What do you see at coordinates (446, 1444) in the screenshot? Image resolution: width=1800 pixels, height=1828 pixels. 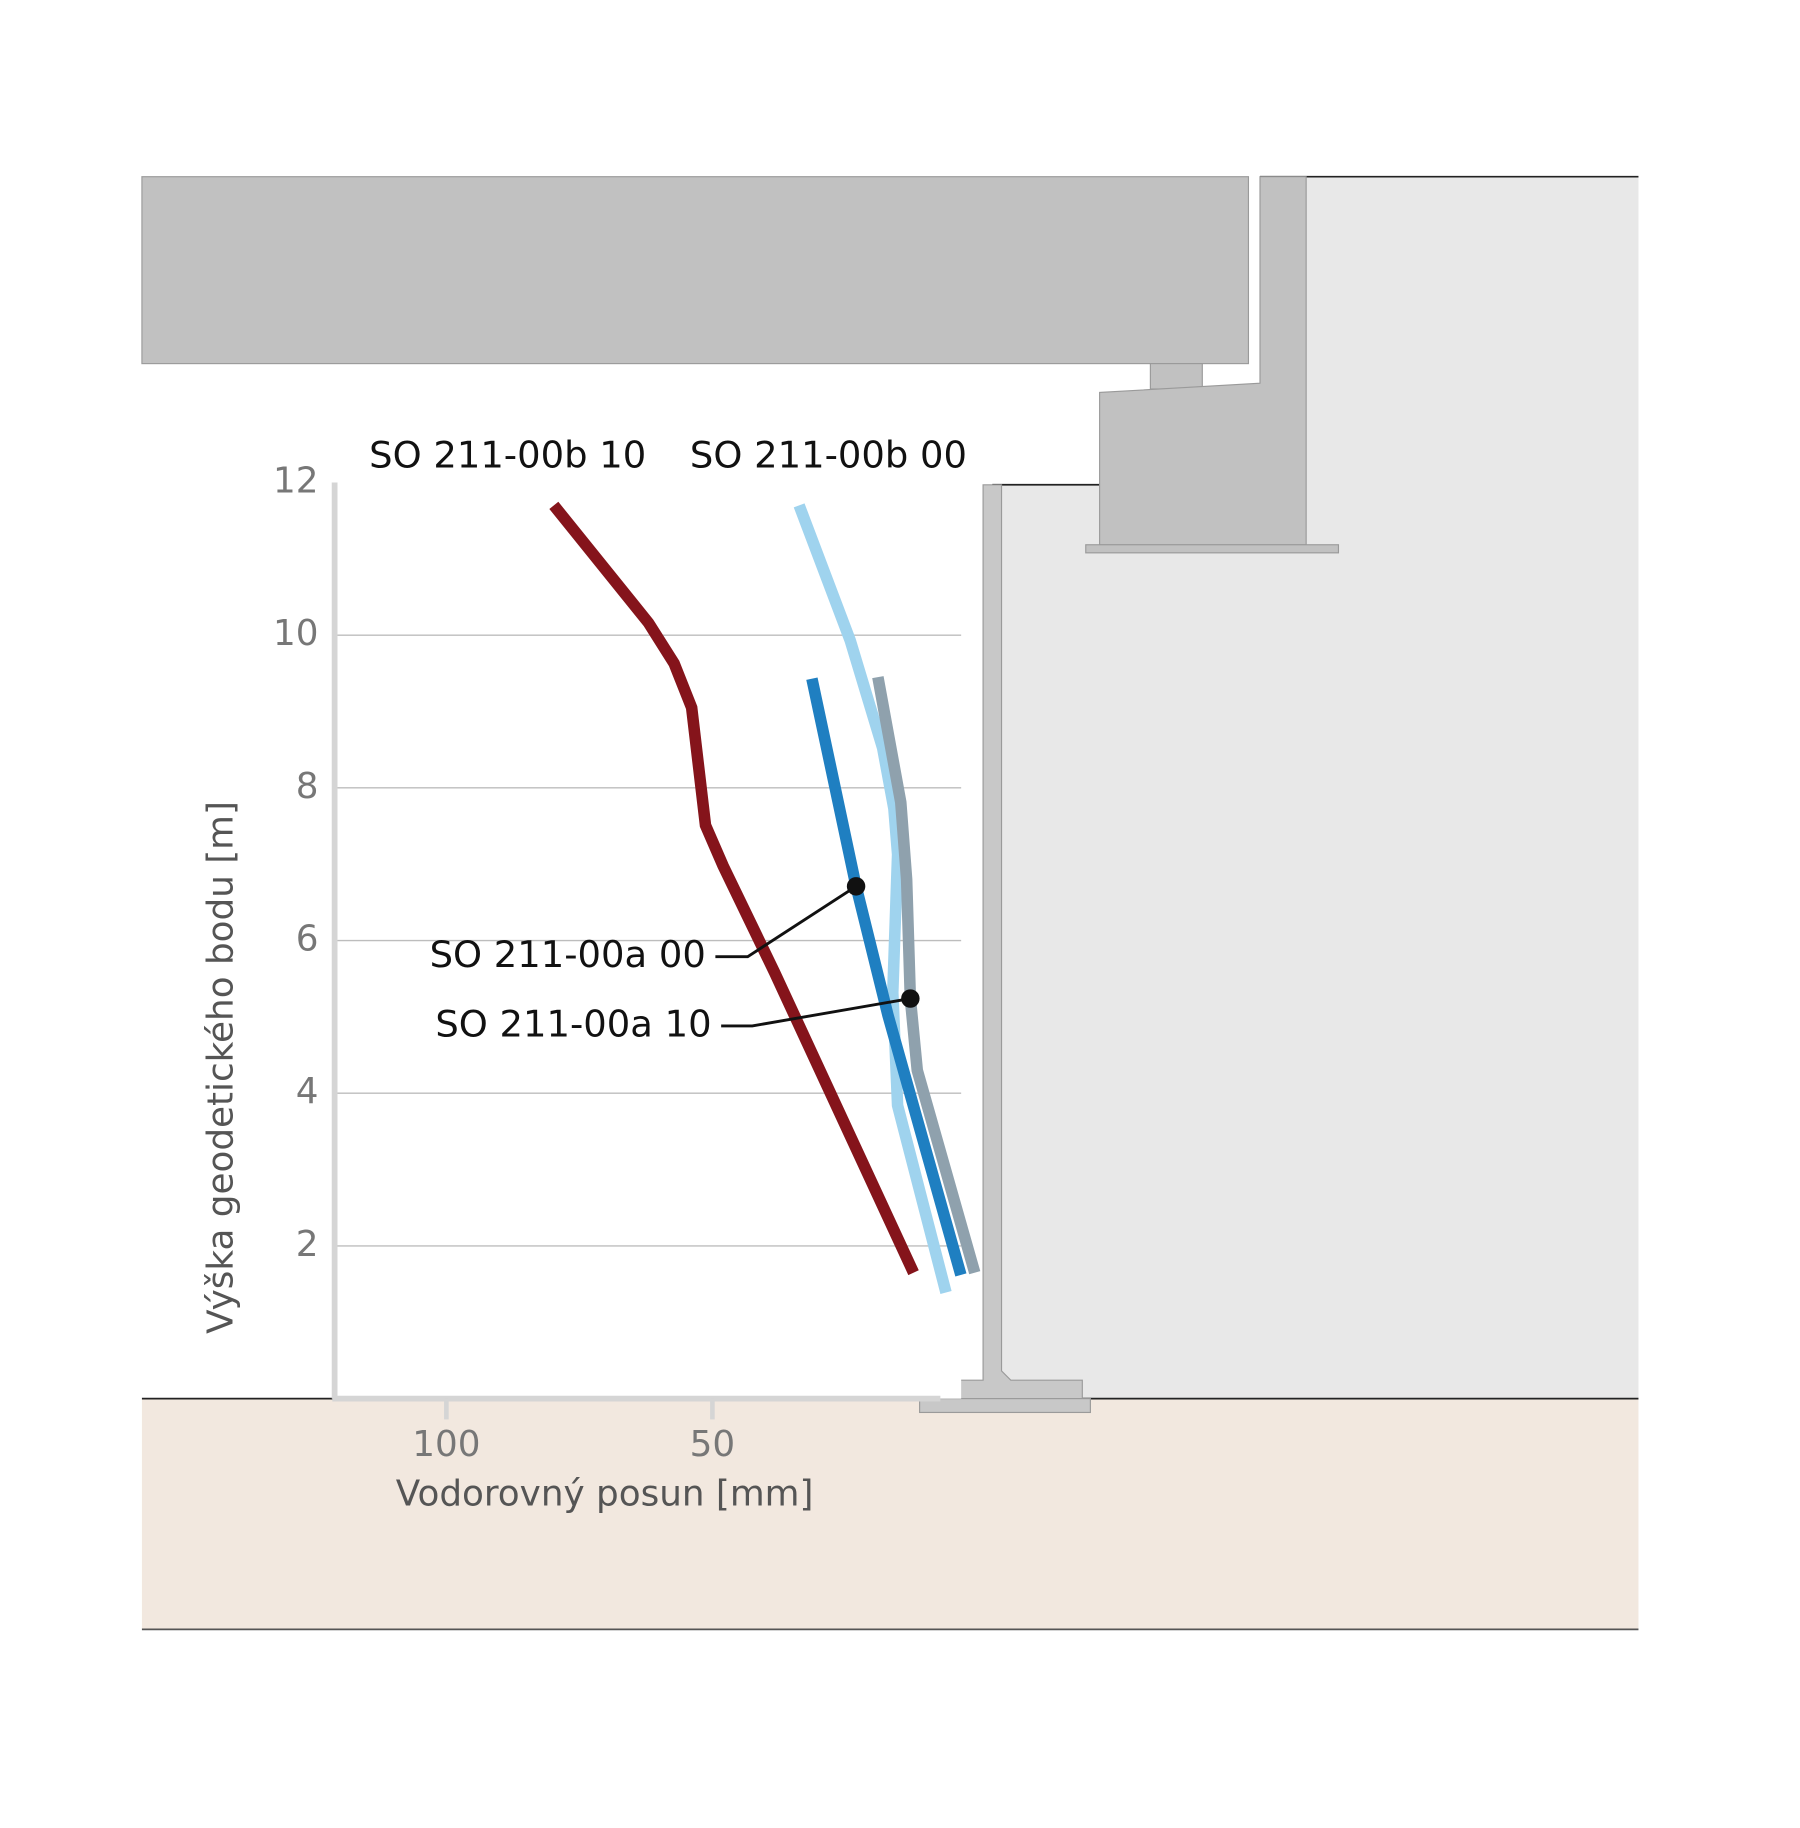 I see `x-tick-label: 100` at bounding box center [446, 1444].